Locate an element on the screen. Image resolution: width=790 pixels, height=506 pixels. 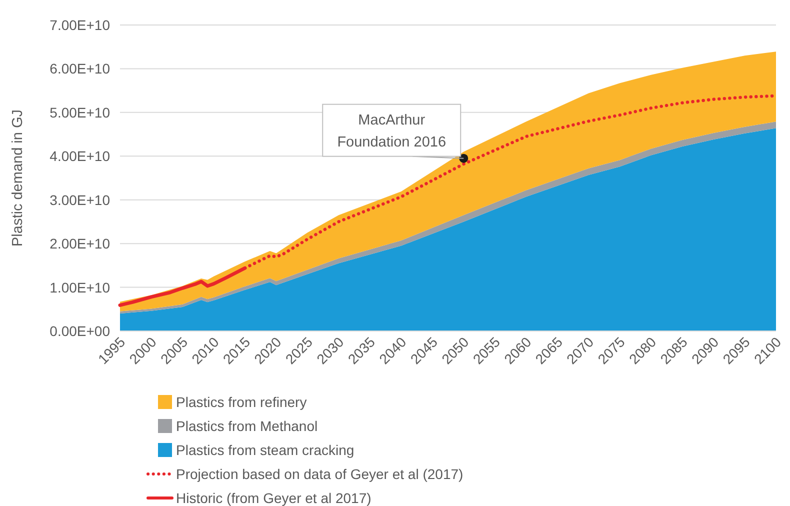
y-tick-label: 7.00E+10 is located at coordinates (80, 25).